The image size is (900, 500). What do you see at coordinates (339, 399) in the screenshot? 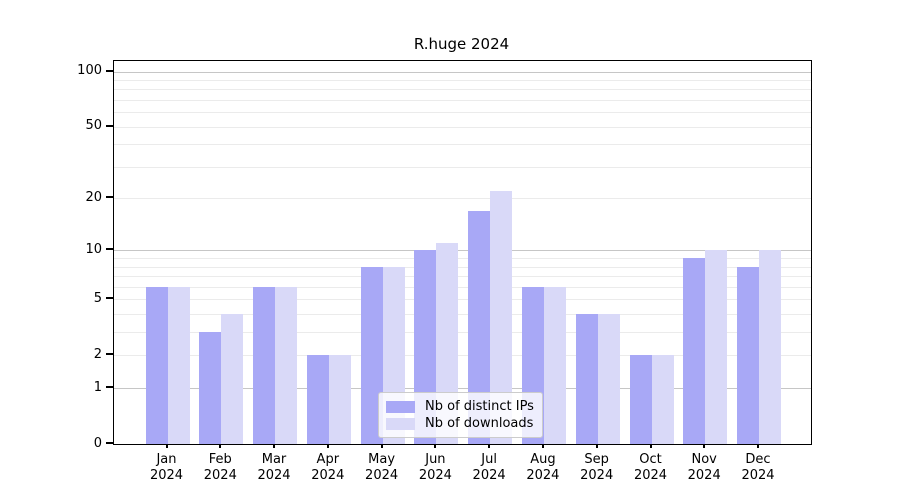
I see `bar-downloads-apr` at bounding box center [339, 399].